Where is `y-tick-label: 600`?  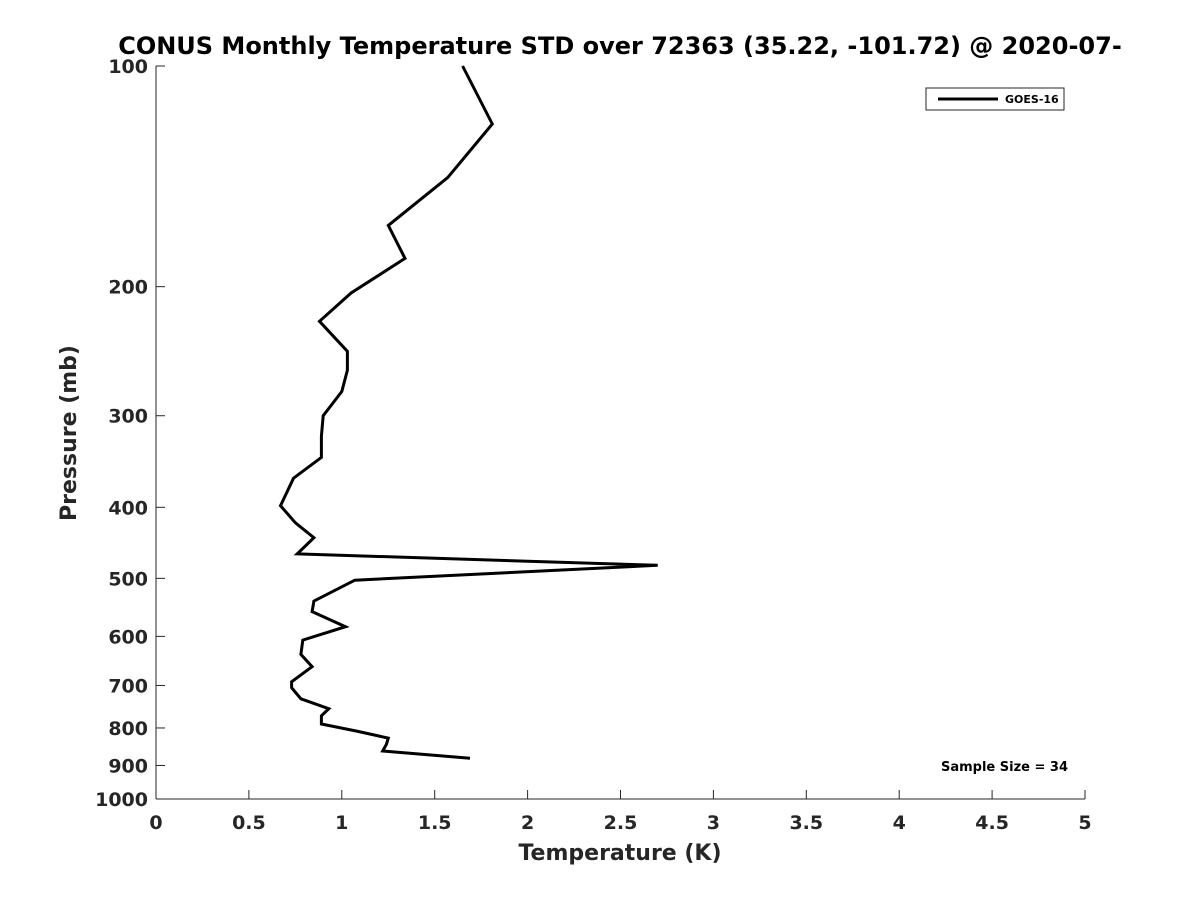 y-tick-label: 600 is located at coordinates (128, 637).